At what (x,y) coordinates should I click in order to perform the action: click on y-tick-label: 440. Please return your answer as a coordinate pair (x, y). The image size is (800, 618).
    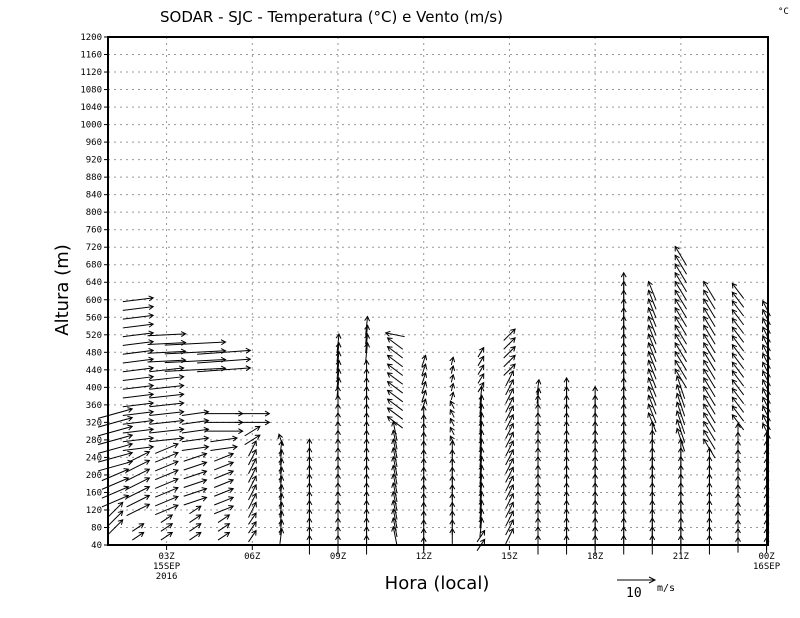
    Looking at the image, I should click on (94, 371).